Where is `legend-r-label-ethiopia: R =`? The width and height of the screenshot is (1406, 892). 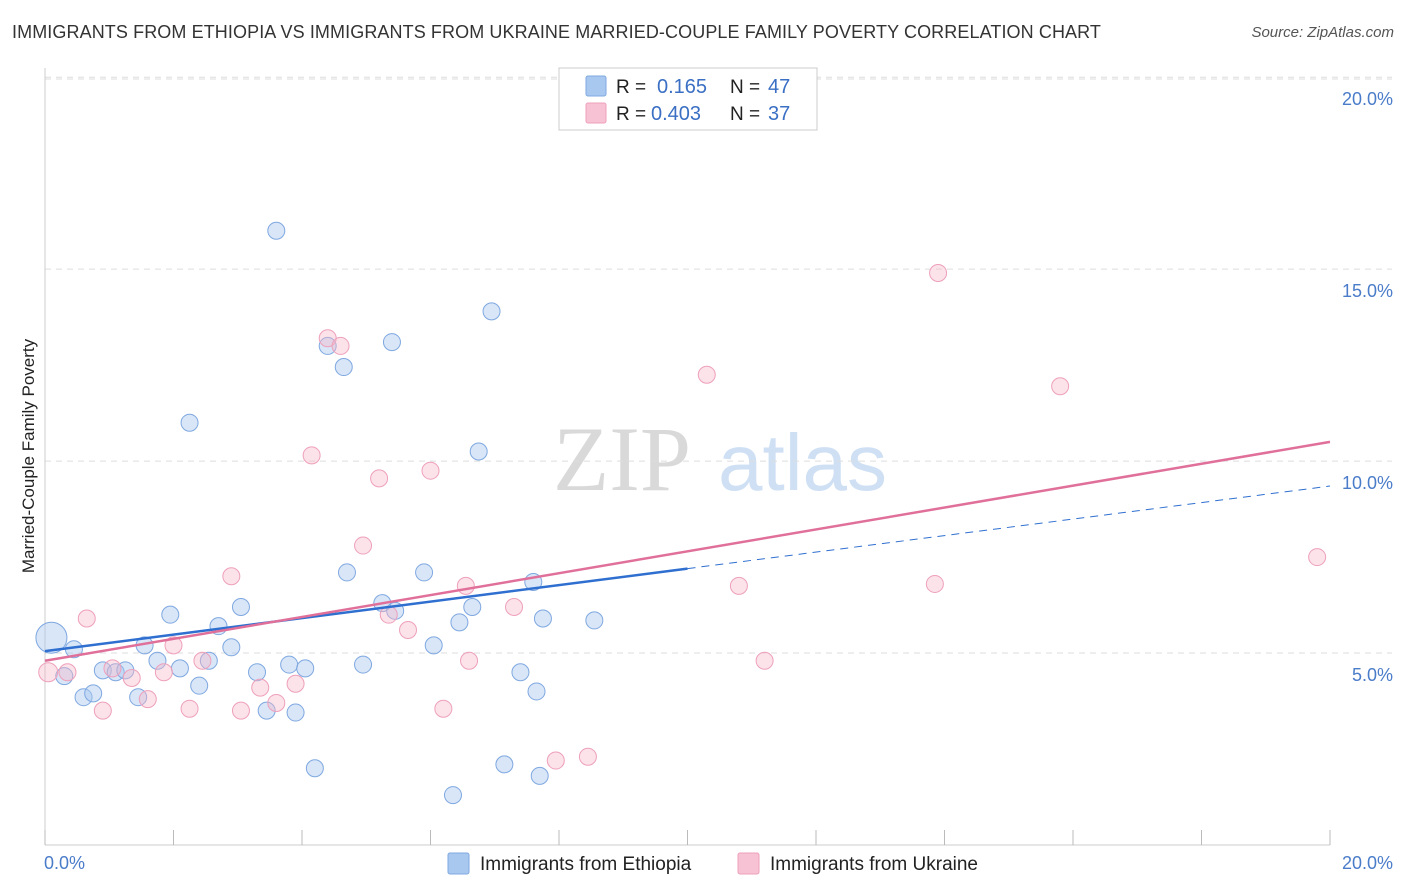
legend-r-label-ethiopia: R = is located at coordinates (631, 87).